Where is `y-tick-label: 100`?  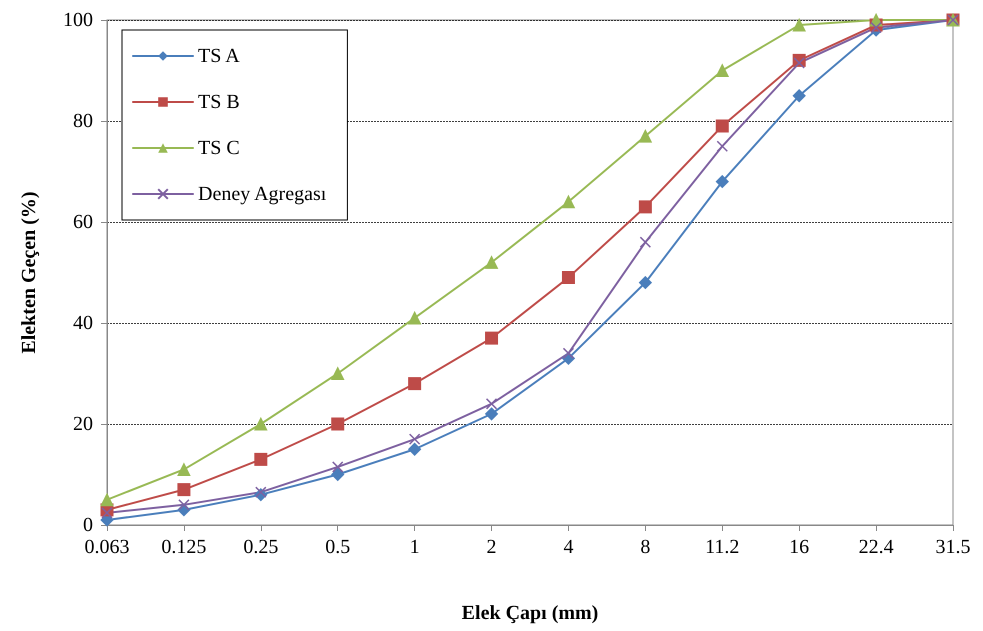 y-tick-label: 100 is located at coordinates (78, 20).